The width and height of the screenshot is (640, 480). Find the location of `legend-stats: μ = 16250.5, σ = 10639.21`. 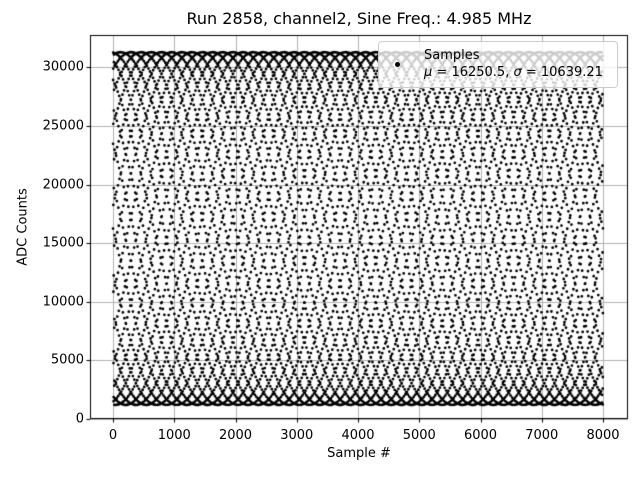

legend-stats: μ = 16250.5, σ = 10639.21 is located at coordinates (513, 73).